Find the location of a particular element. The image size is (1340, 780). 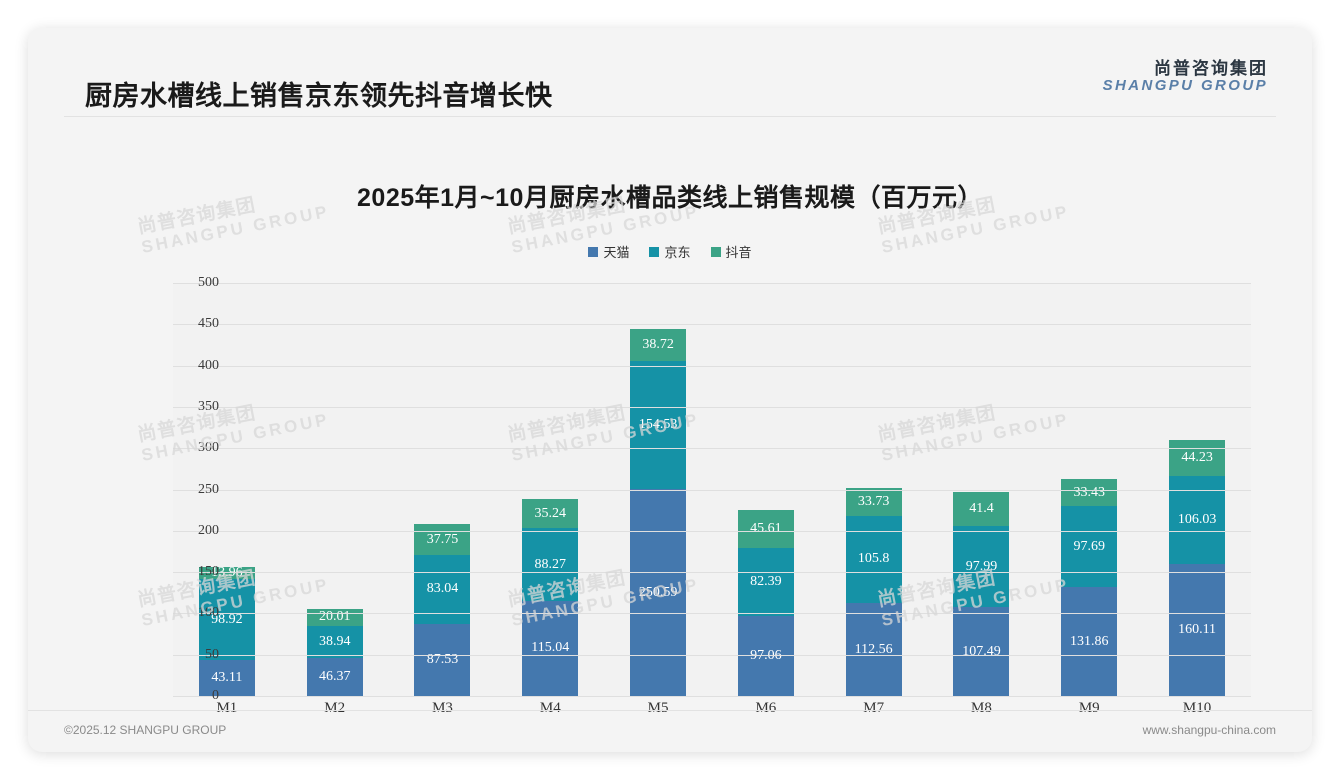

bar-segment-京东: 97.69 is located at coordinates (1089, 547).